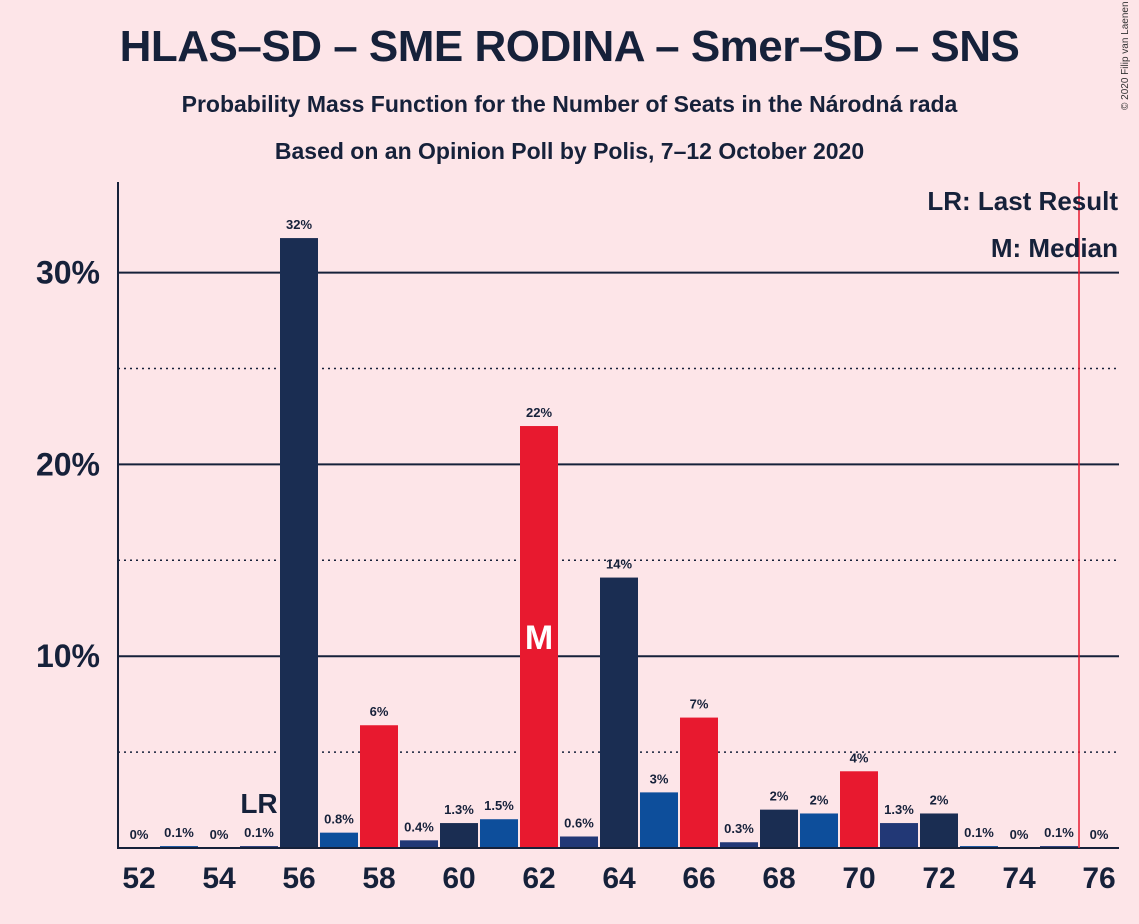  What do you see at coordinates (1098, 878) in the screenshot?
I see `x-tick-label: 76` at bounding box center [1098, 878].